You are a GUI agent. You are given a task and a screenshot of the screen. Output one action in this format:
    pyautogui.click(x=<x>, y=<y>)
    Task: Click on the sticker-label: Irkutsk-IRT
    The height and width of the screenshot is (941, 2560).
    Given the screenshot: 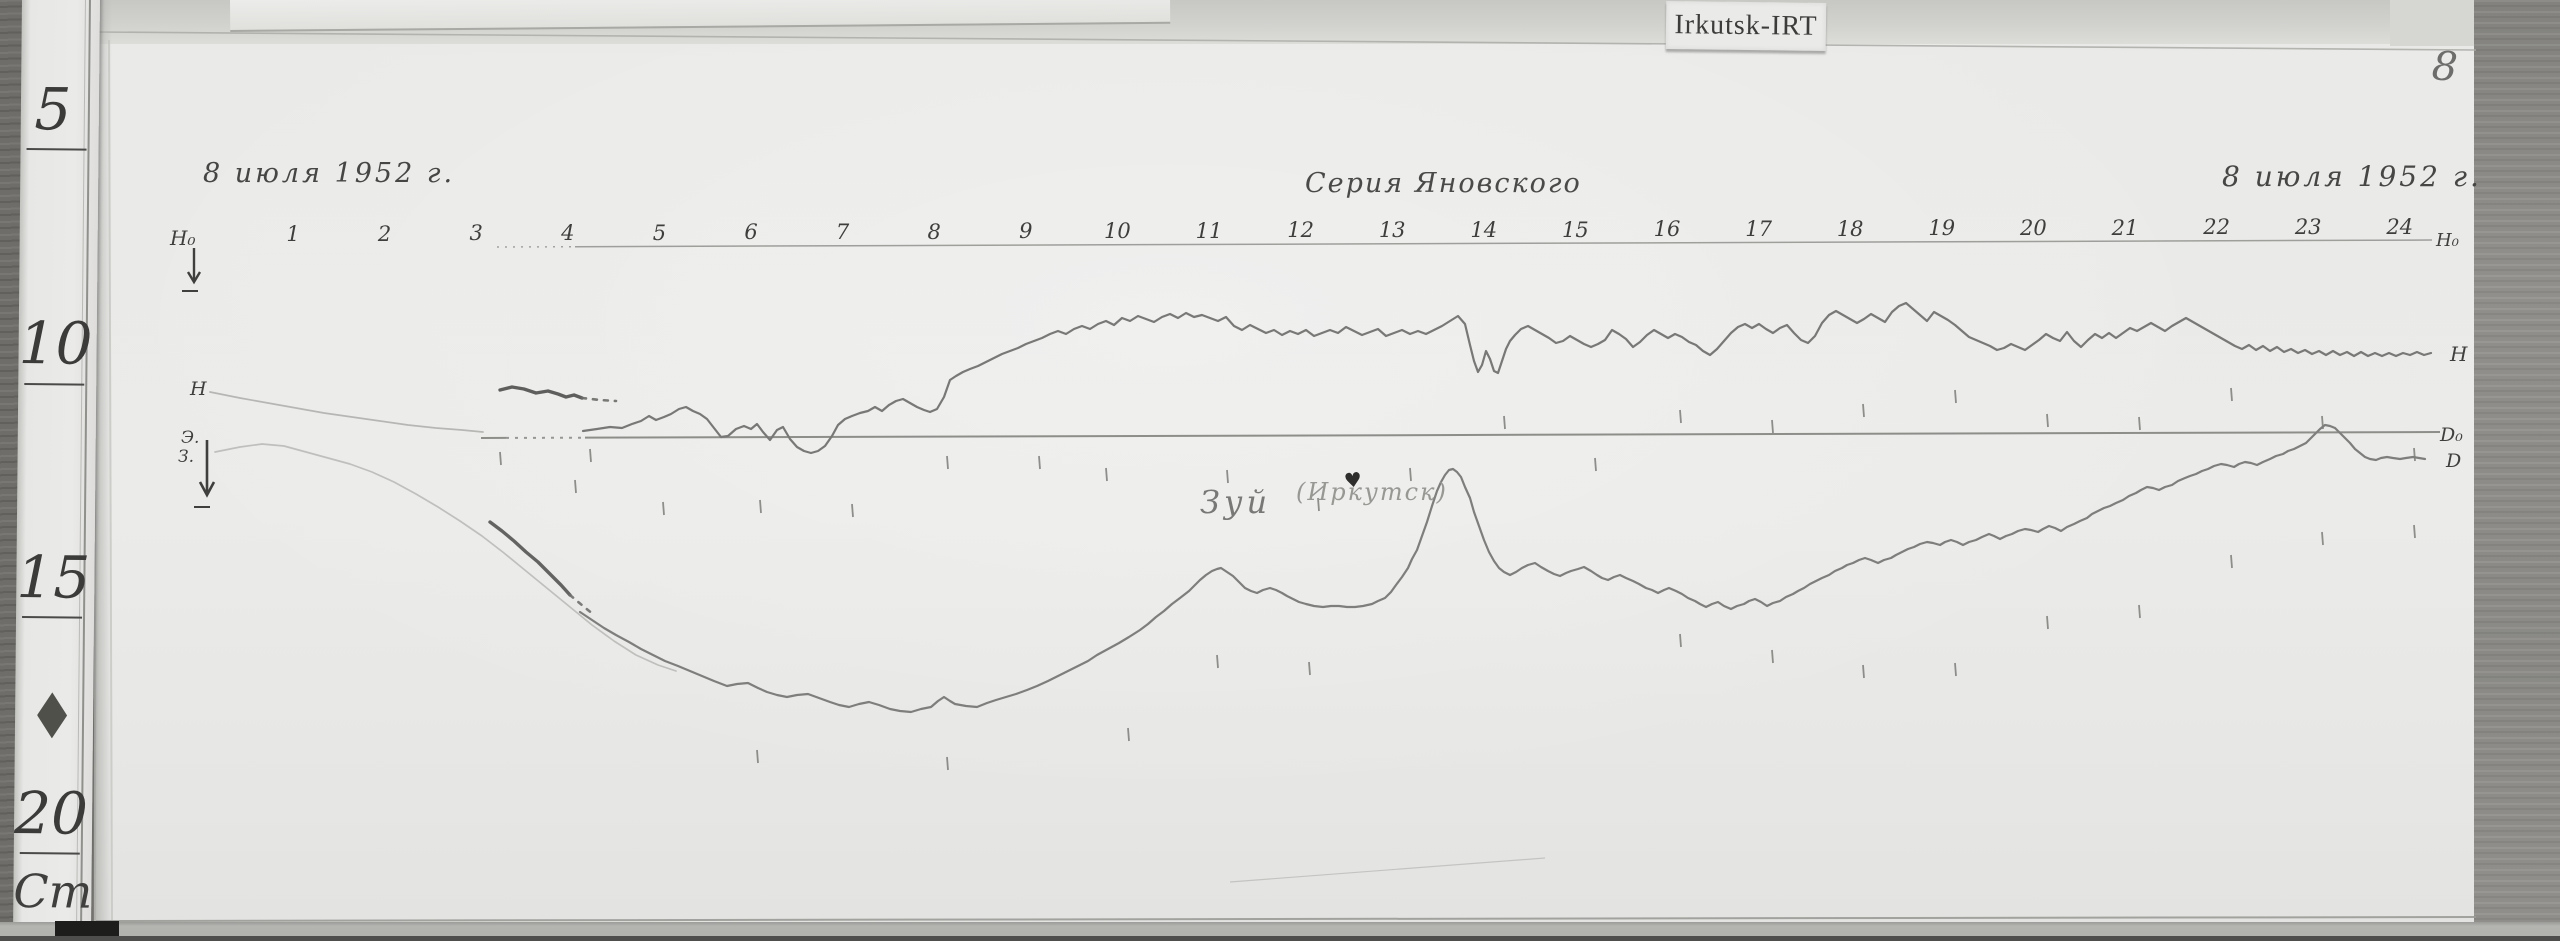 What is the action you would take?
    pyautogui.click(x=1746, y=25)
    